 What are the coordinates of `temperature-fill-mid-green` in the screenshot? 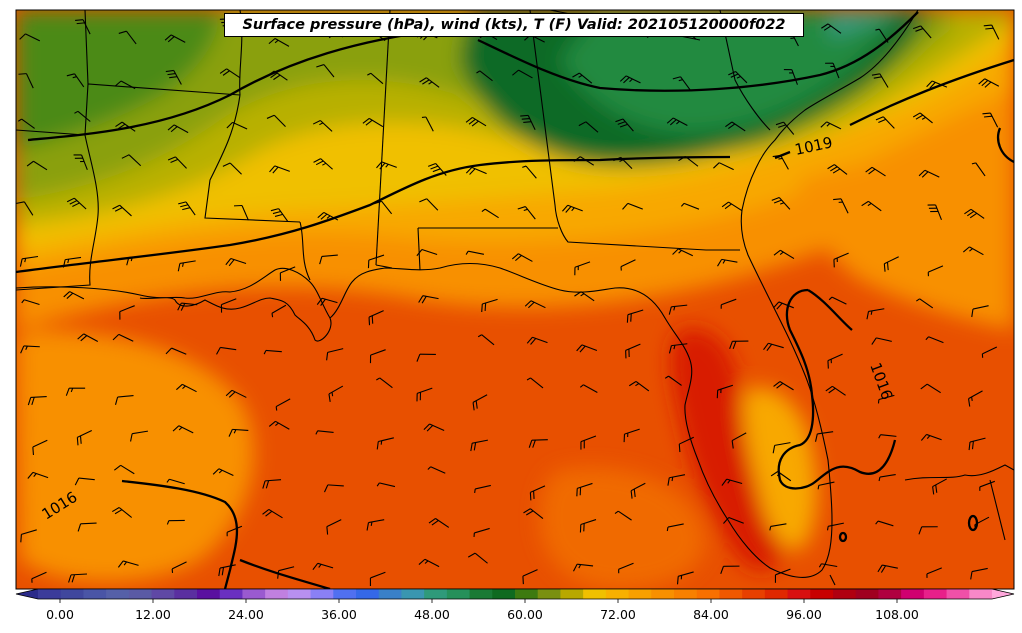 It's located at (727, 71).